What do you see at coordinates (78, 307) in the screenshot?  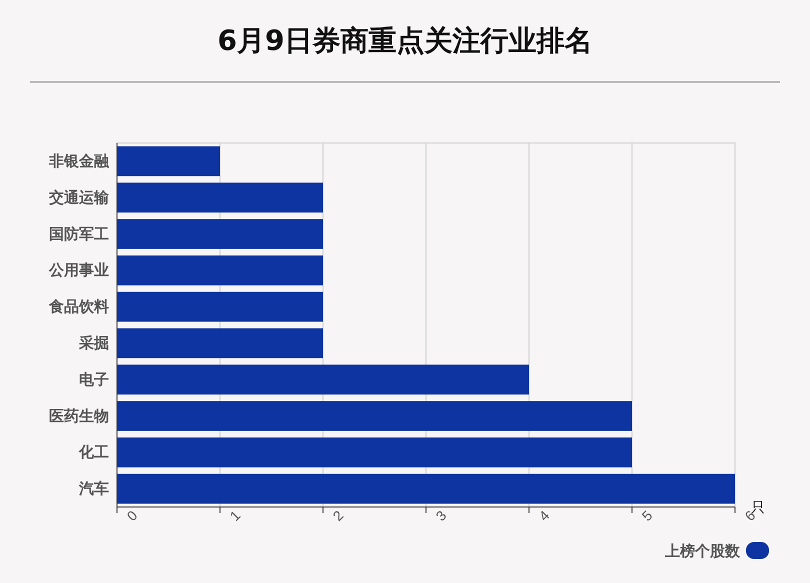 I see `y-tick-label: 食品饮料` at bounding box center [78, 307].